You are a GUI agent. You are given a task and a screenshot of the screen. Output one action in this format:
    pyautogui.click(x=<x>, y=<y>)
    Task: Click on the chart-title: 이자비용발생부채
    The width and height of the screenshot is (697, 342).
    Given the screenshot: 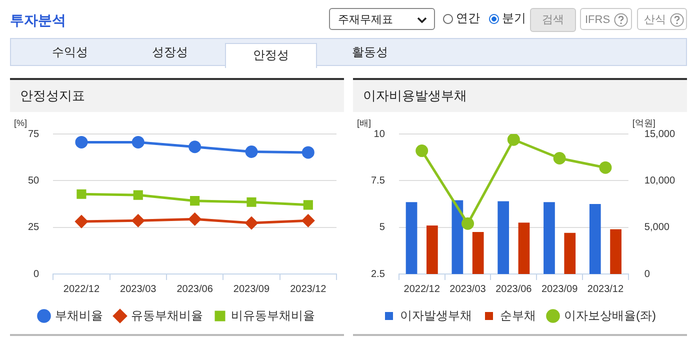 What is the action you would take?
    pyautogui.click(x=520, y=95)
    